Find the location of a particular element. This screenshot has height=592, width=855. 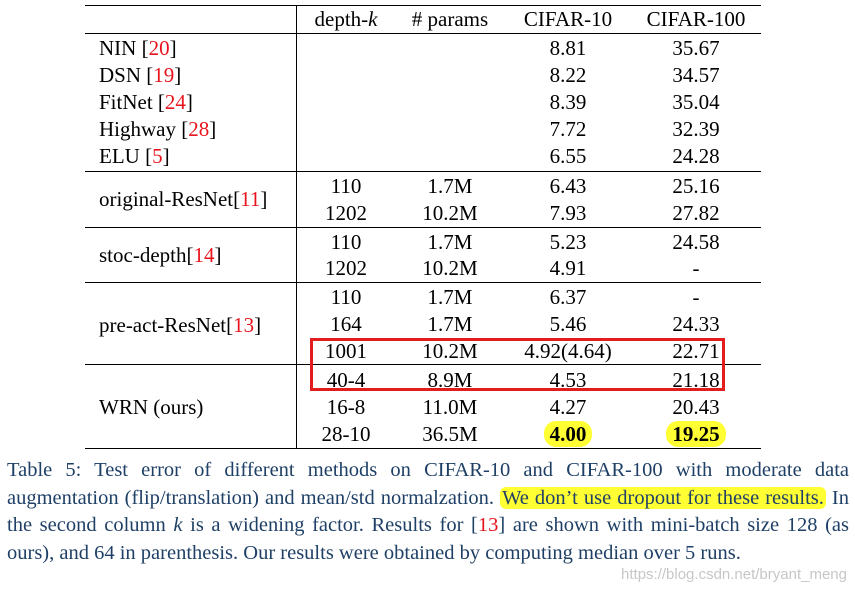

caption-k: k is located at coordinates (178, 525).